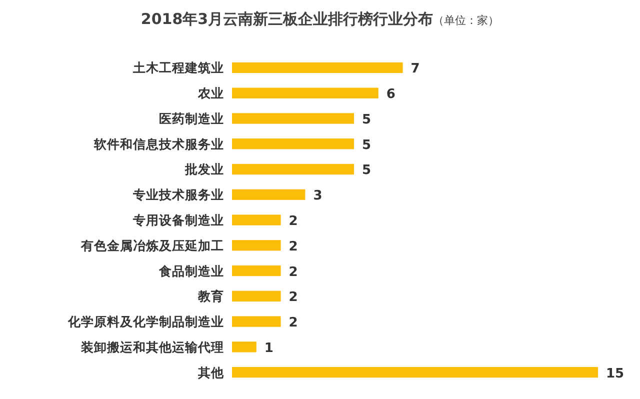  Describe the element at coordinates (178, 220) in the screenshot. I see `category-label: 专用设备制造业` at that location.